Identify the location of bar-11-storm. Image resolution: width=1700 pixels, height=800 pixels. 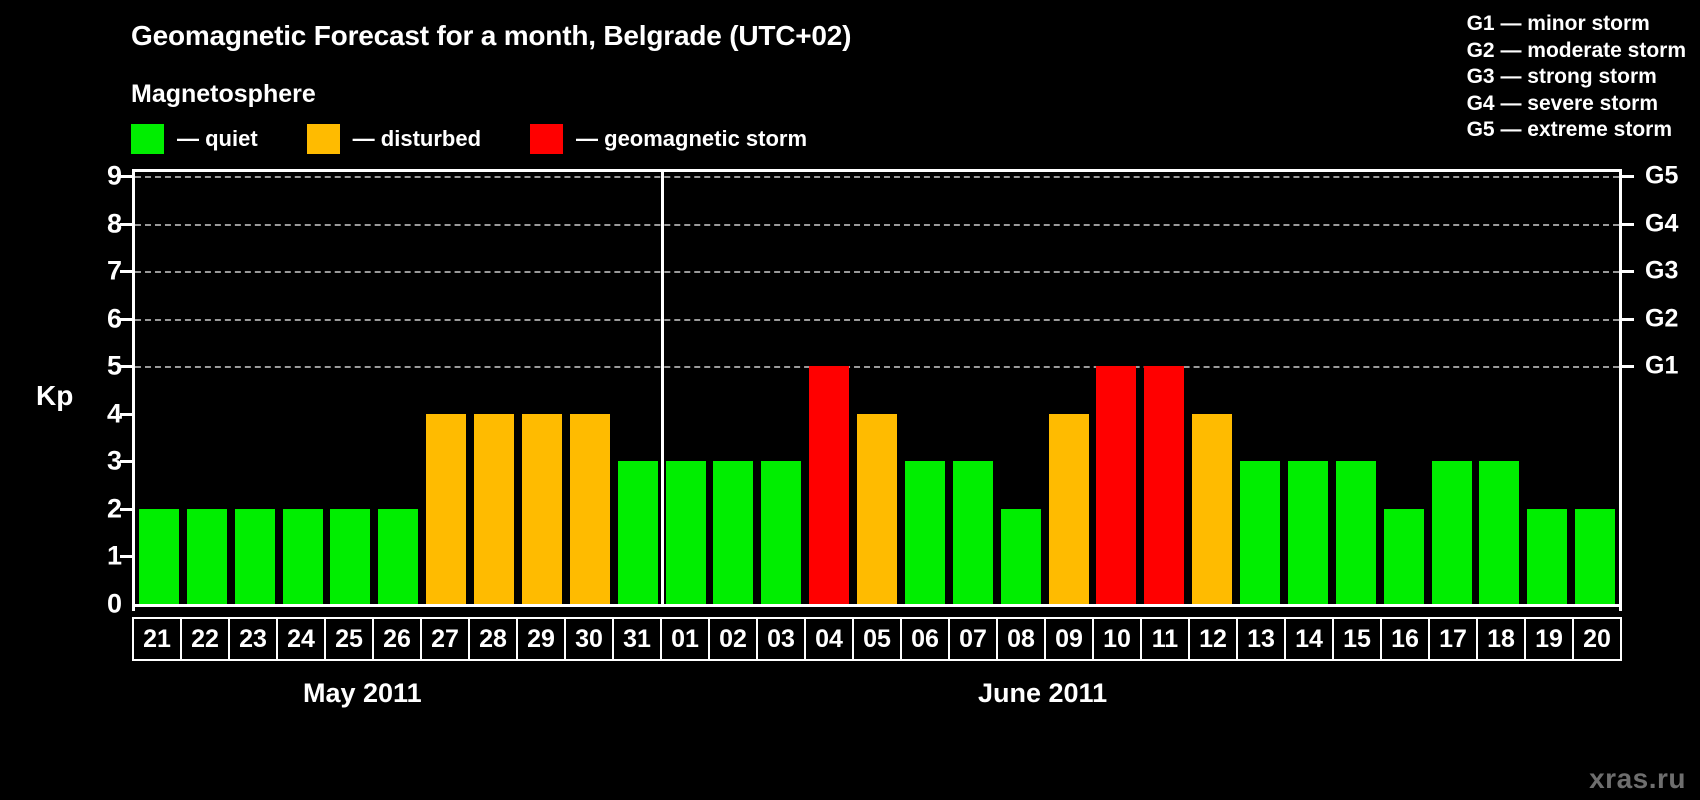
(1164, 485).